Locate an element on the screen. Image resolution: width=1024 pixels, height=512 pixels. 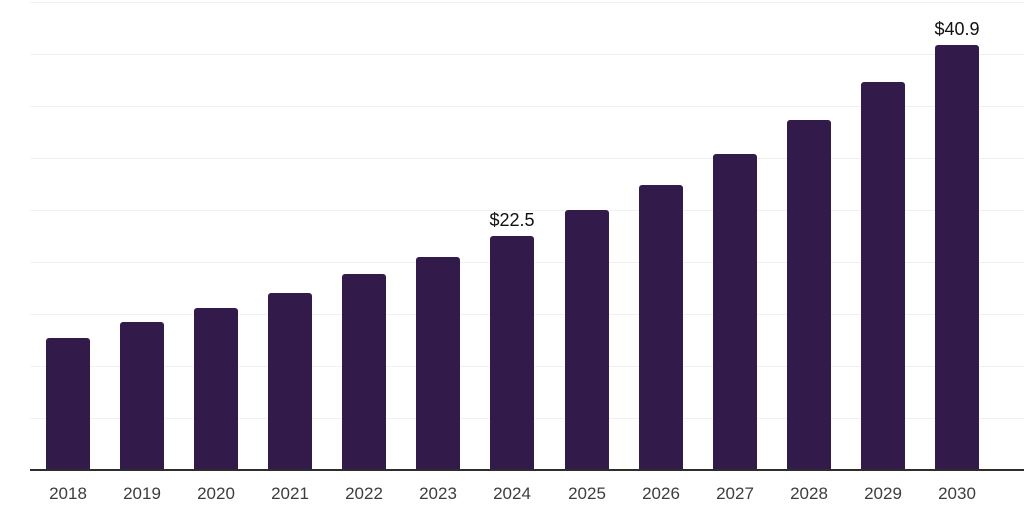
x-tick-label-2025: 2025 is located at coordinates (587, 493).